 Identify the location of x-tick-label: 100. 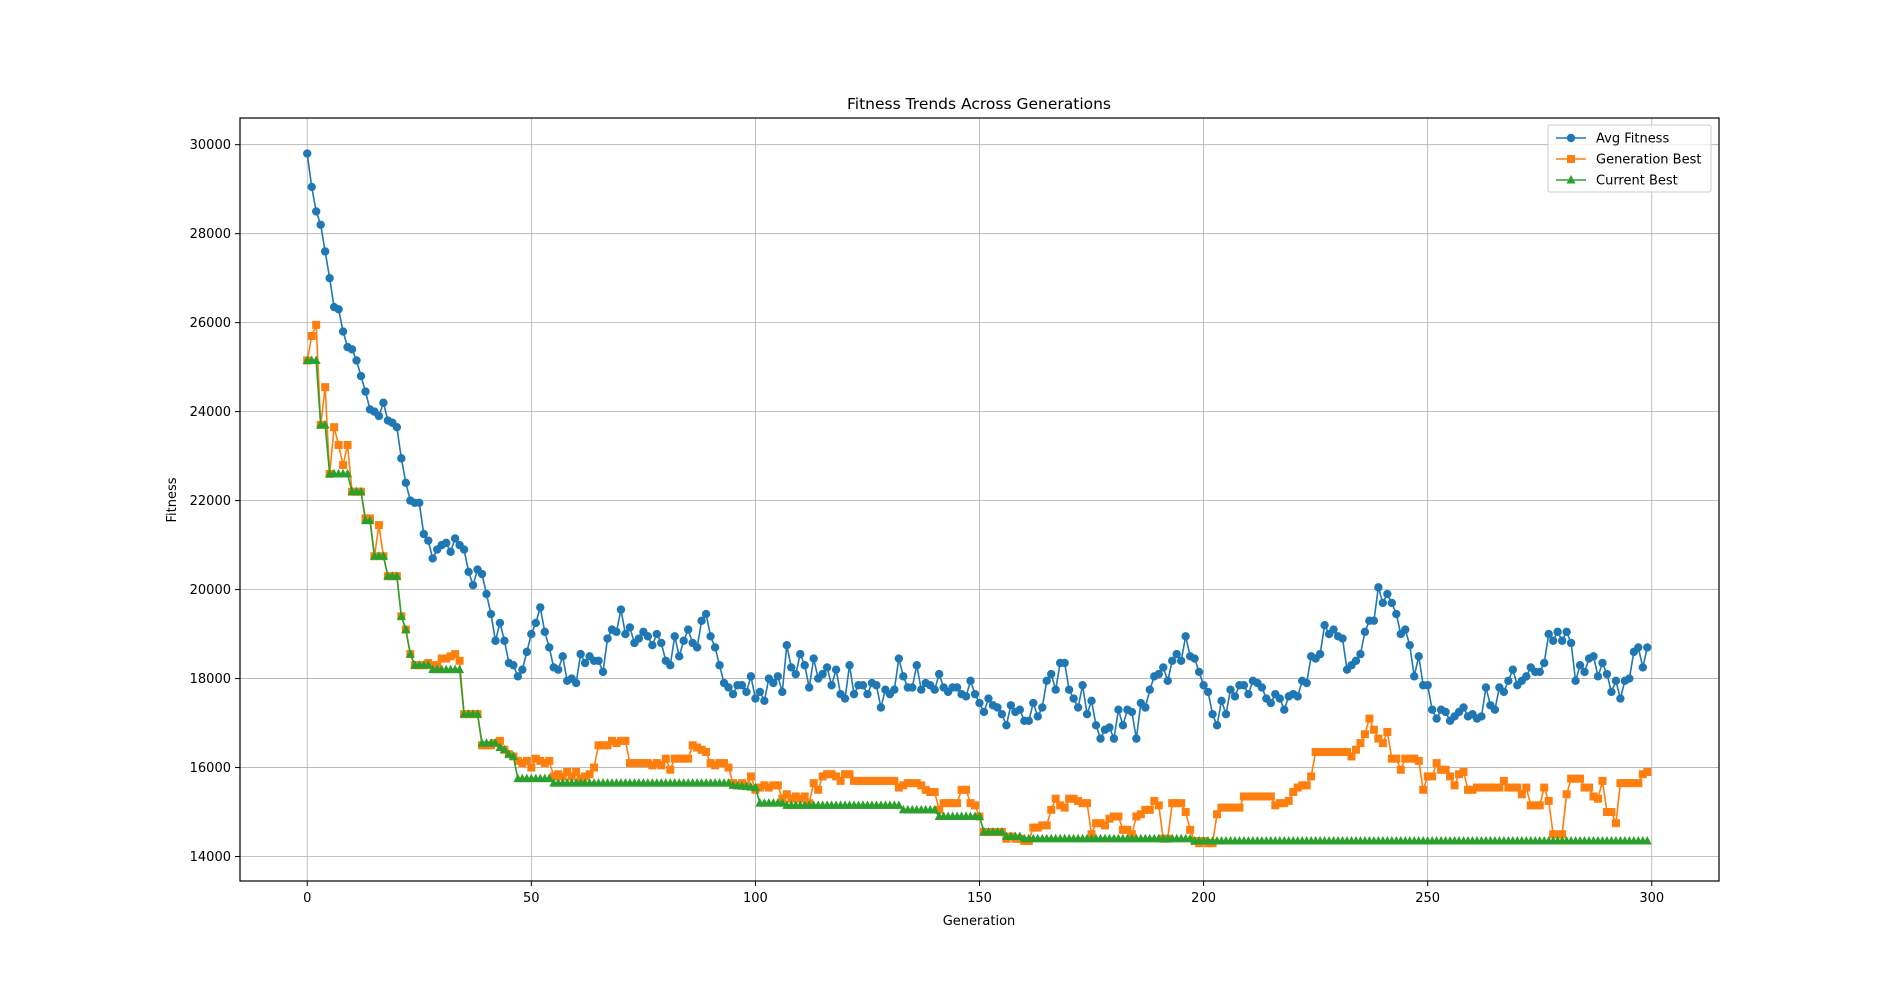
(755, 898).